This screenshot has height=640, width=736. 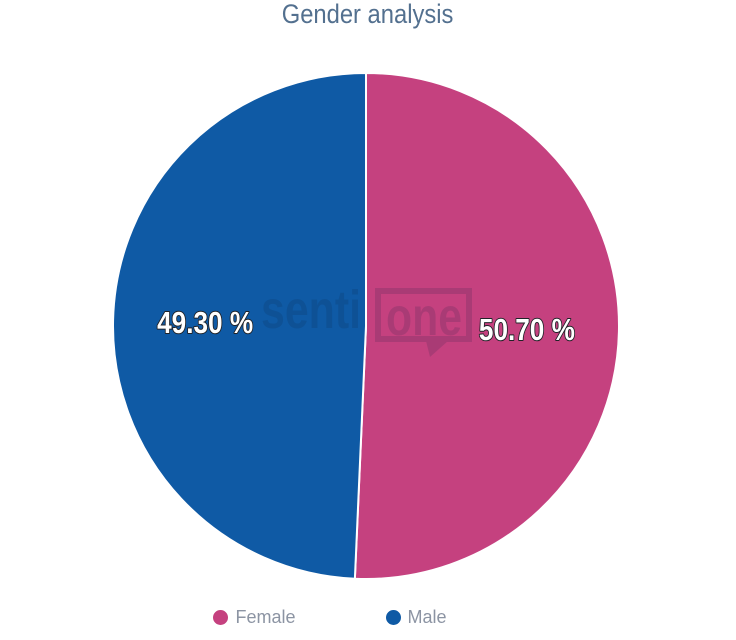 I want to click on watermark-bubble-box, so click(x=423, y=315).